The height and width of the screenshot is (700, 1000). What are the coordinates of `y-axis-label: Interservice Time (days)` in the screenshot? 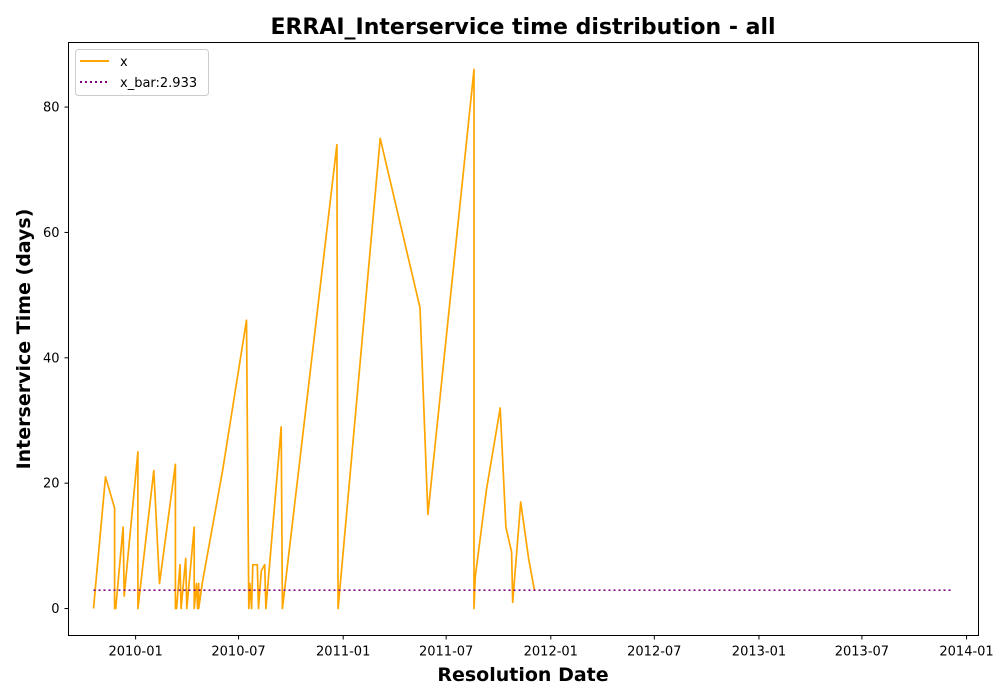 It's located at (24, 339).